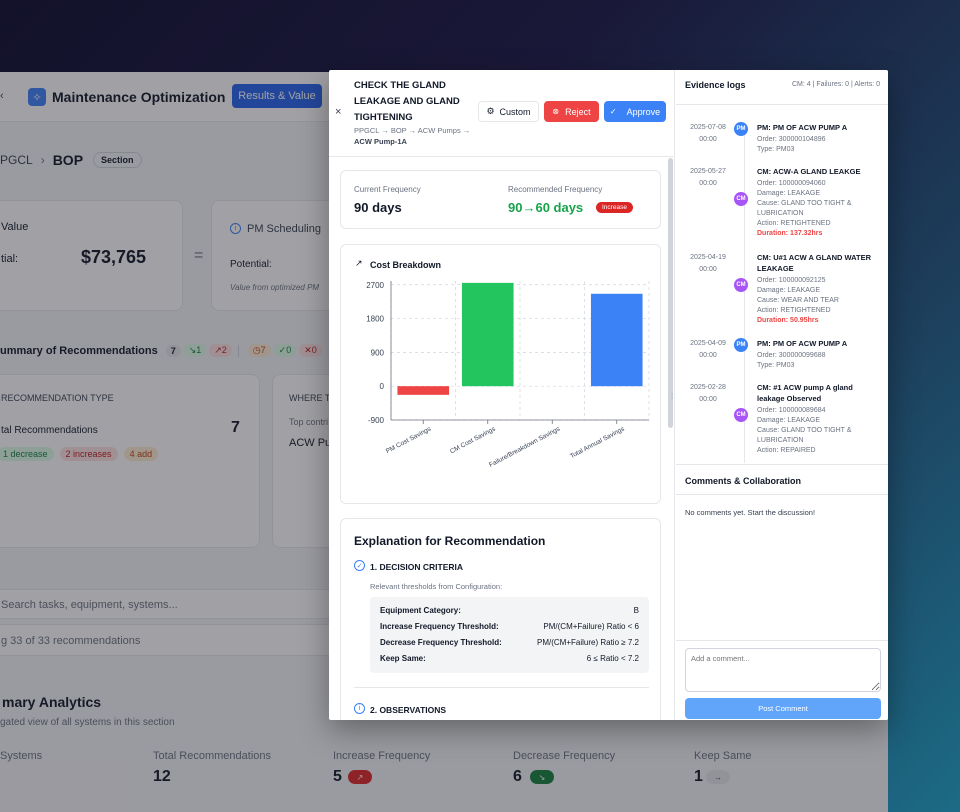  What do you see at coordinates (708, 350) in the screenshot?
I see `evidence-date: 2025-04-09 00:00` at bounding box center [708, 350].